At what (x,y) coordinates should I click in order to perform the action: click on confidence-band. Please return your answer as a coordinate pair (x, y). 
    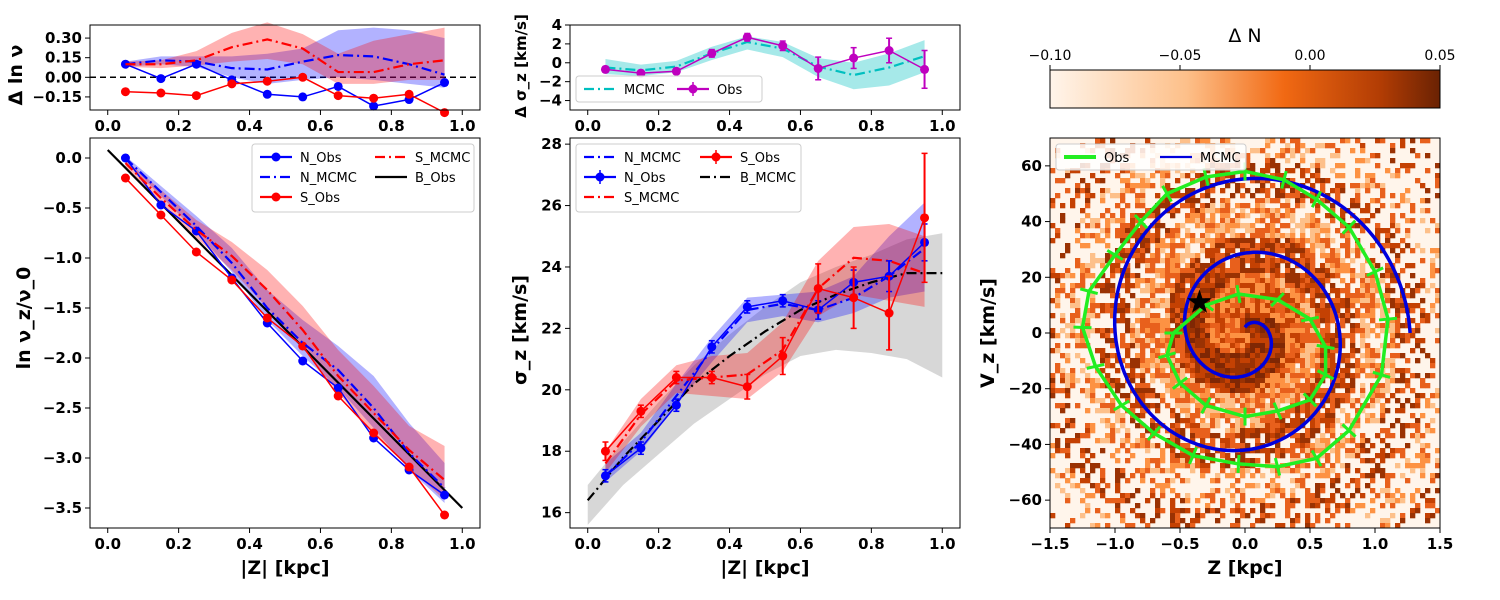
    Looking at the image, I should click on (285, 53).